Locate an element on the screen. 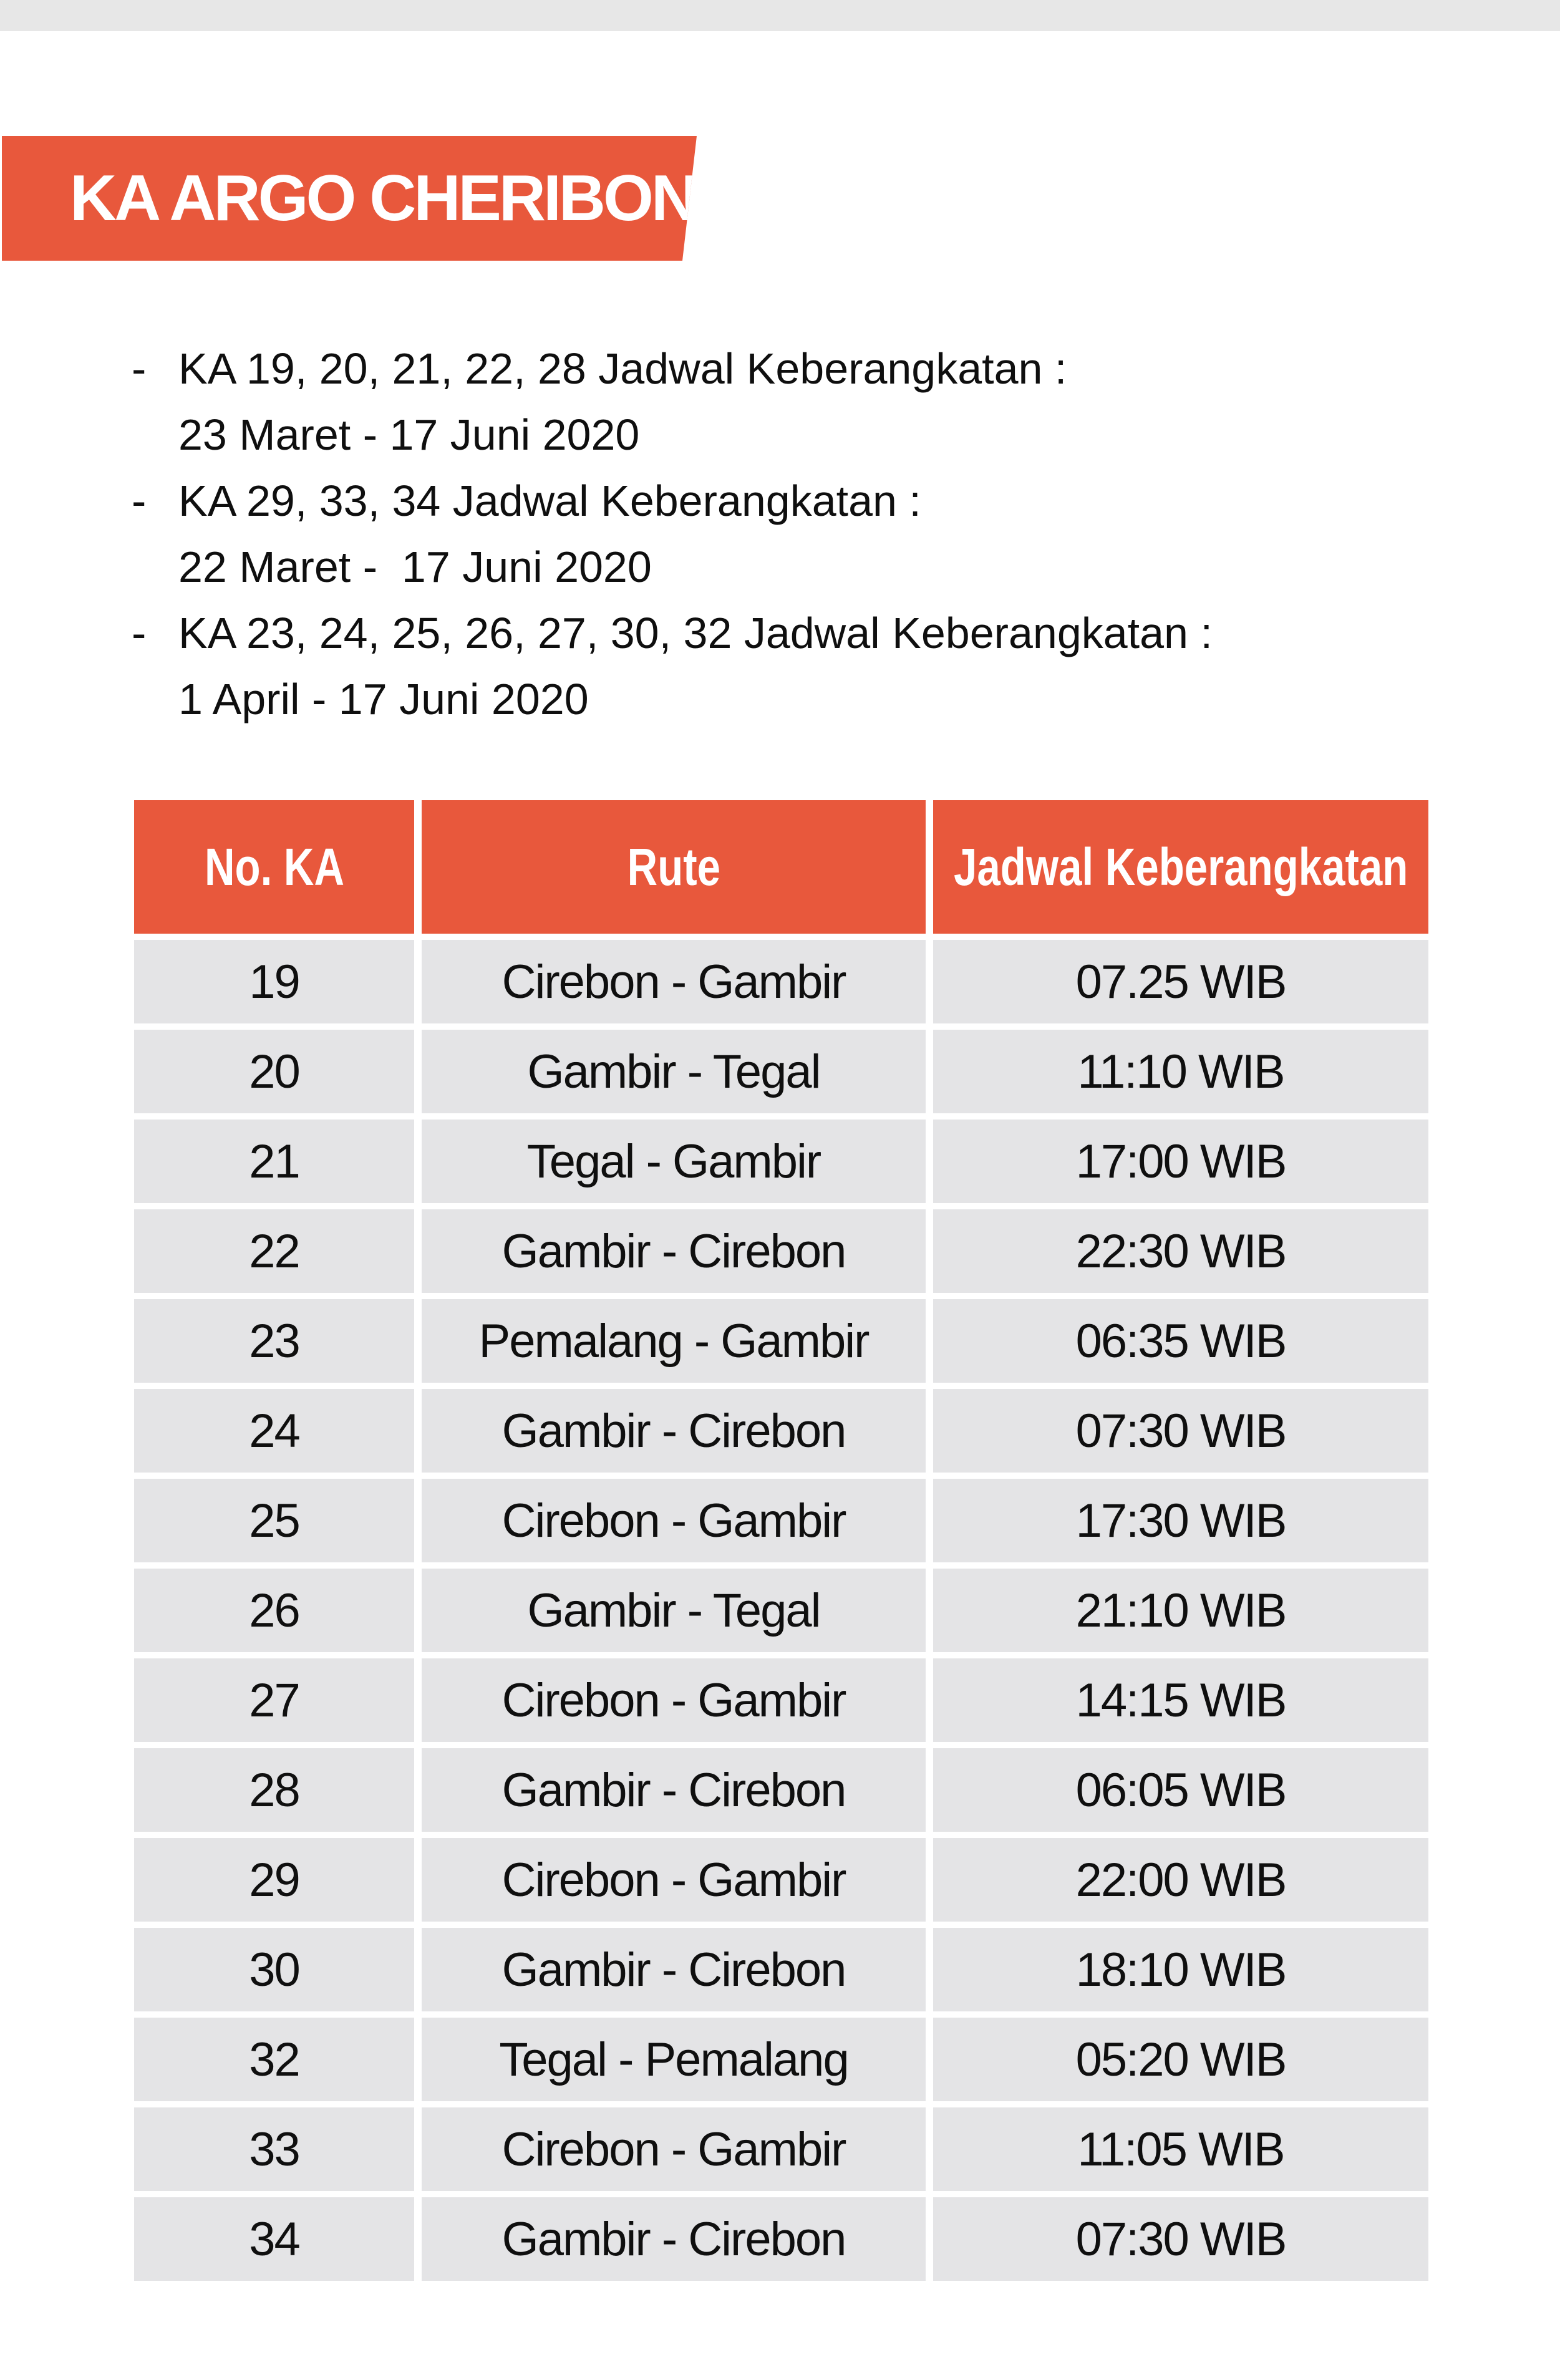 Image resolution: width=1560 pixels, height=2380 pixels. cell-no-ka: 21 is located at coordinates (274, 1162).